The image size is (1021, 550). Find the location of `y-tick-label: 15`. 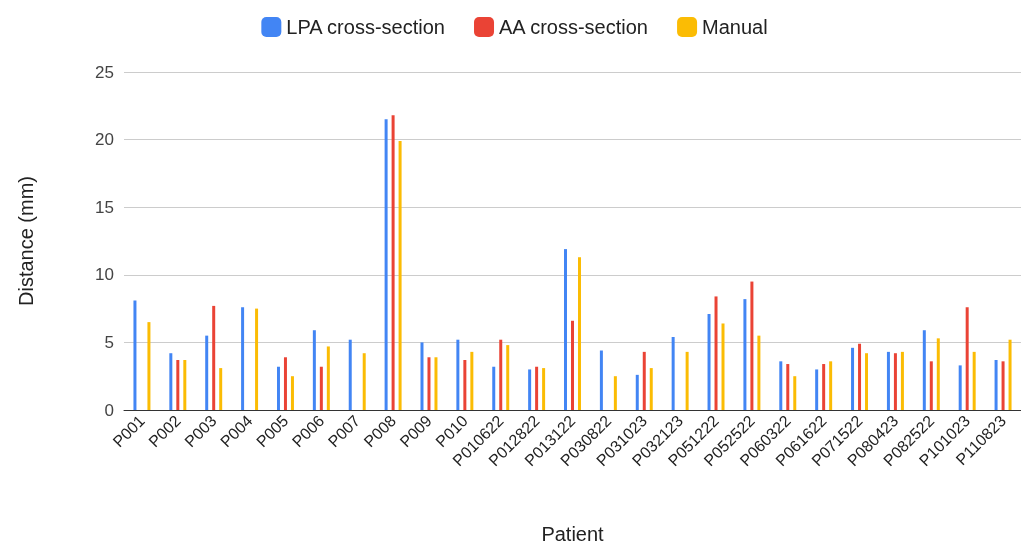

y-tick-label: 15 is located at coordinates (104, 207).